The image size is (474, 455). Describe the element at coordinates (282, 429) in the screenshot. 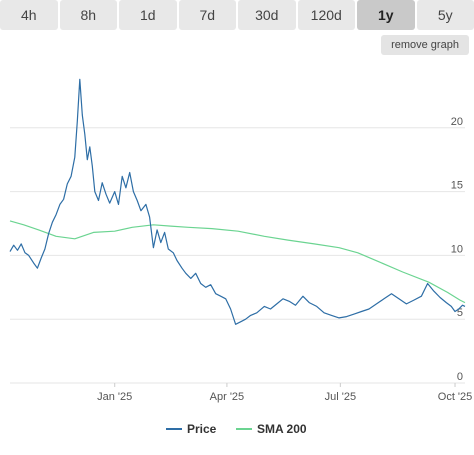

I see `legend-item-sma-200: SMA 200` at that location.